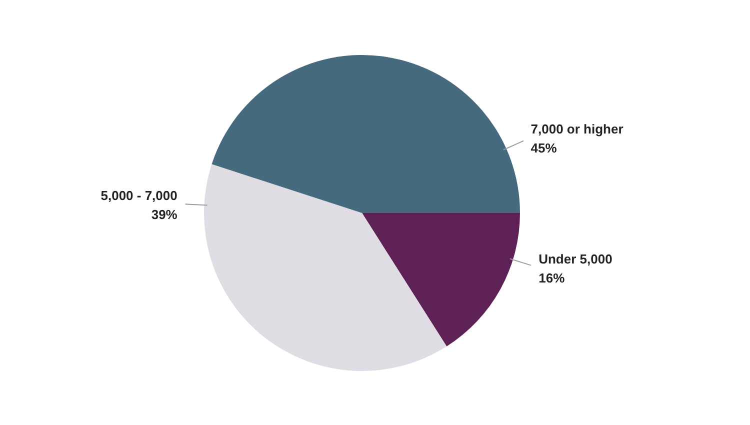  What do you see at coordinates (441, 279) in the screenshot?
I see `pie-slice` at bounding box center [441, 279].